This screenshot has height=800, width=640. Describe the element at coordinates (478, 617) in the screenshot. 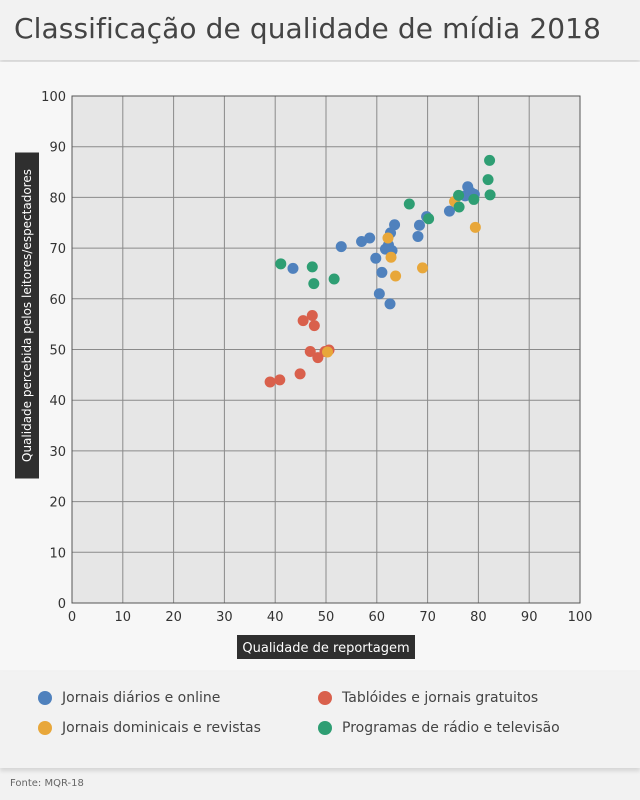

I see `x-tick-label: 80` at that location.